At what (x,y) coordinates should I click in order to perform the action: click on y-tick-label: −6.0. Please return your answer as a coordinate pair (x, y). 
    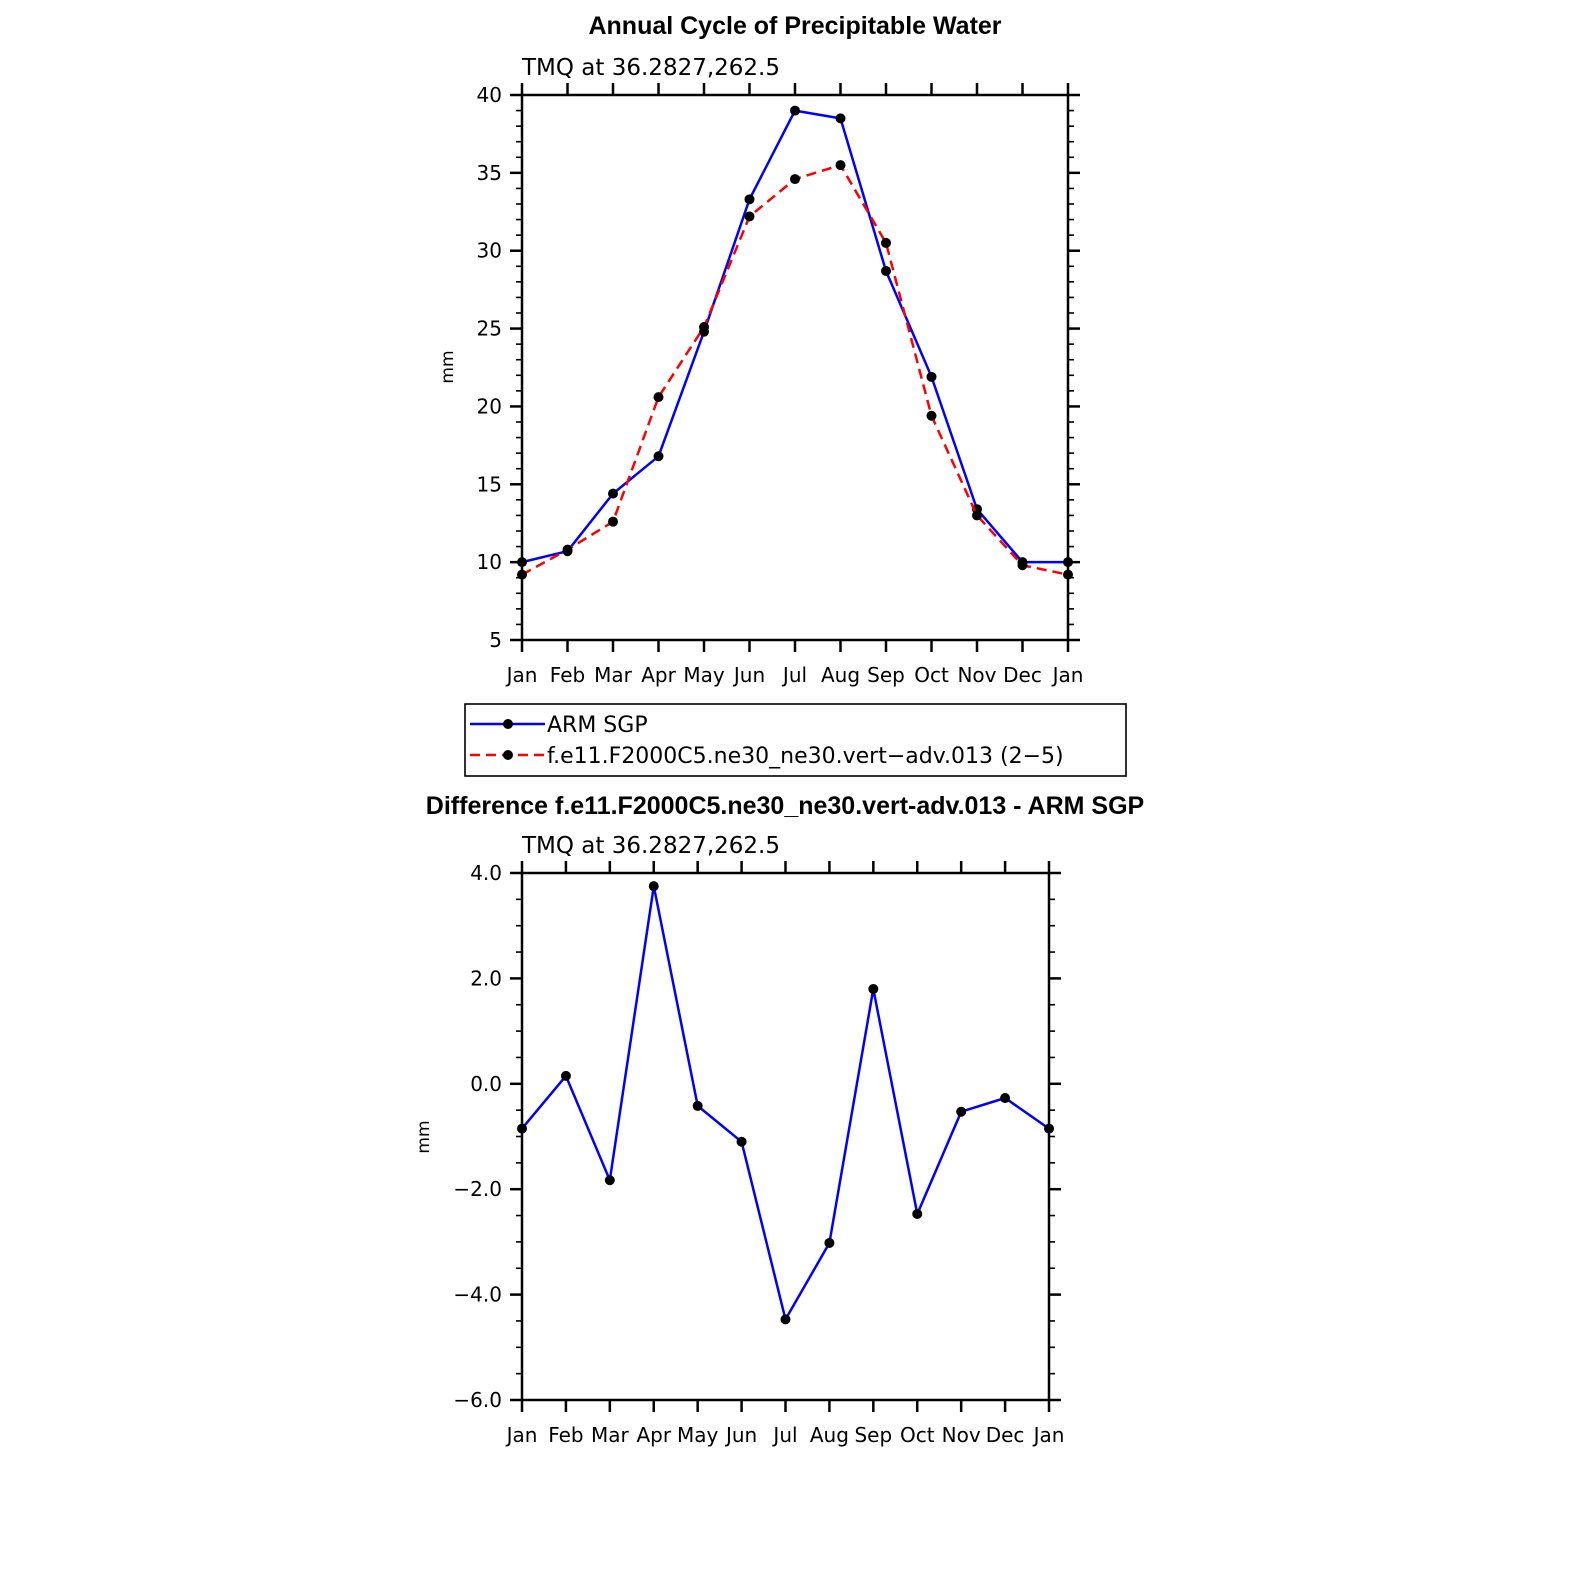
    Looking at the image, I should click on (477, 1400).